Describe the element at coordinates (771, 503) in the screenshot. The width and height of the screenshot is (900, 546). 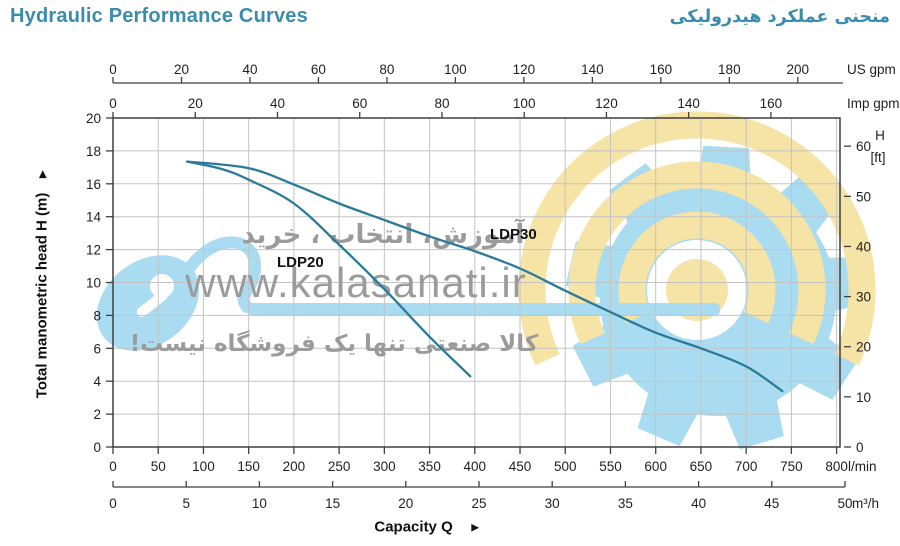
I see `tick-label: 45` at that location.